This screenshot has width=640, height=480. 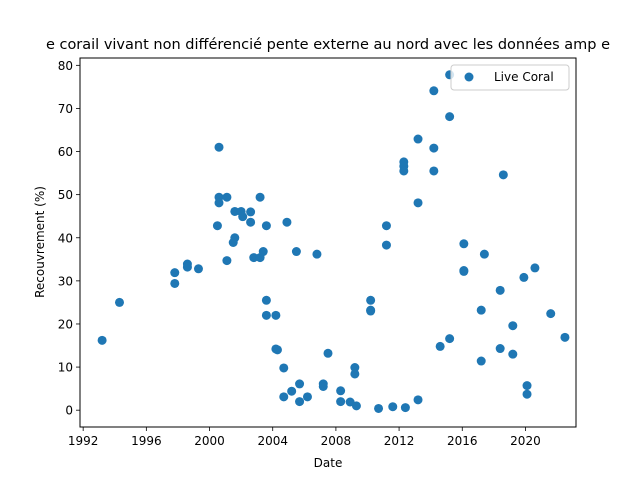 What do you see at coordinates (65, 66) in the screenshot?
I see `y-tick-label: 80` at bounding box center [65, 66].